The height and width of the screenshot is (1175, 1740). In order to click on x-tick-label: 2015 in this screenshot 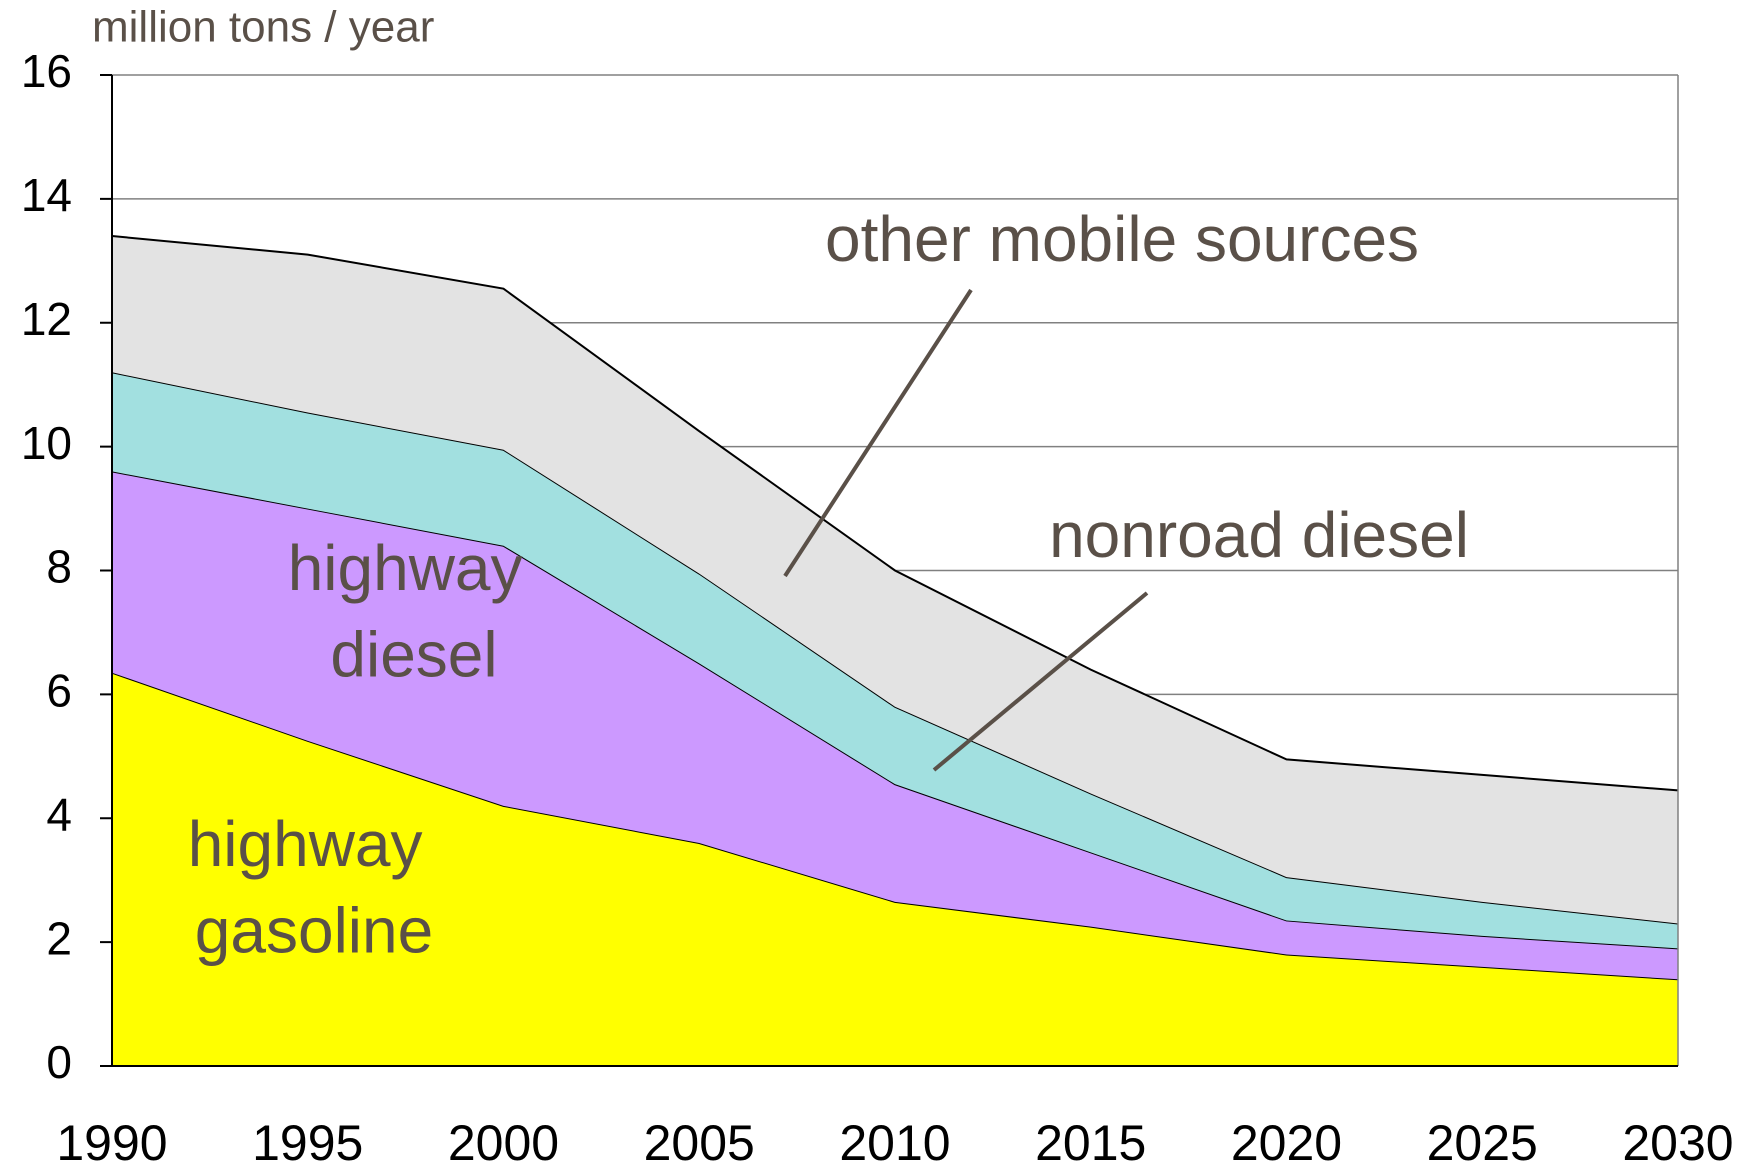, I will do `click(1090, 1143)`.